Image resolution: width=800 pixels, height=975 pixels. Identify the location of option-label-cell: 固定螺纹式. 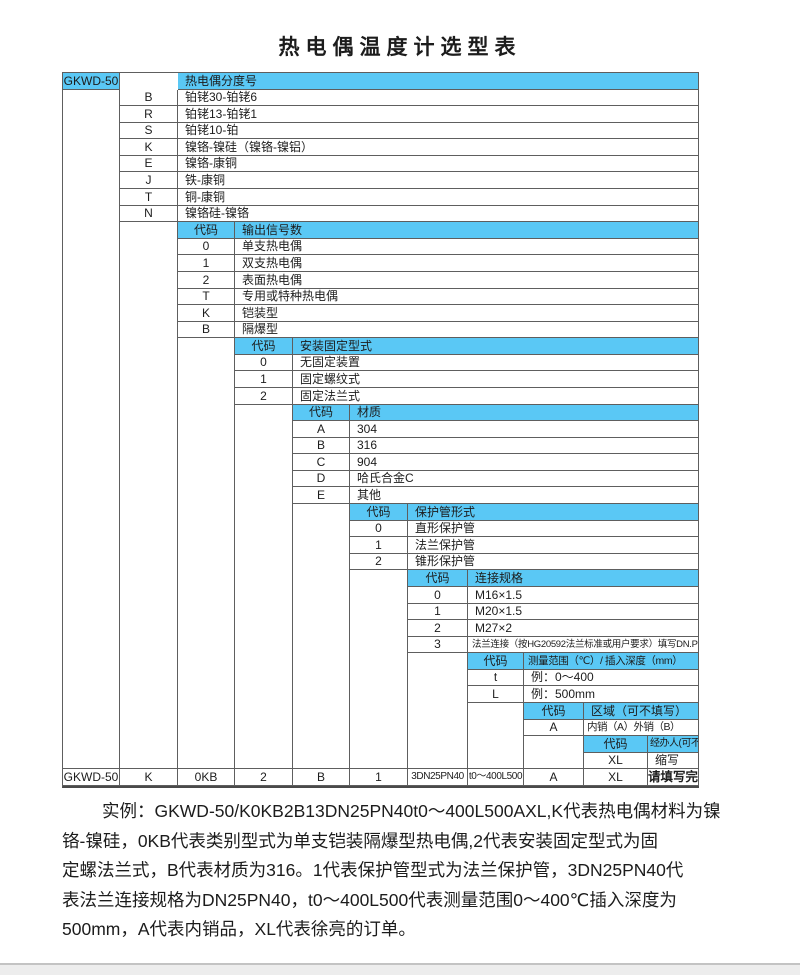
(496, 379).